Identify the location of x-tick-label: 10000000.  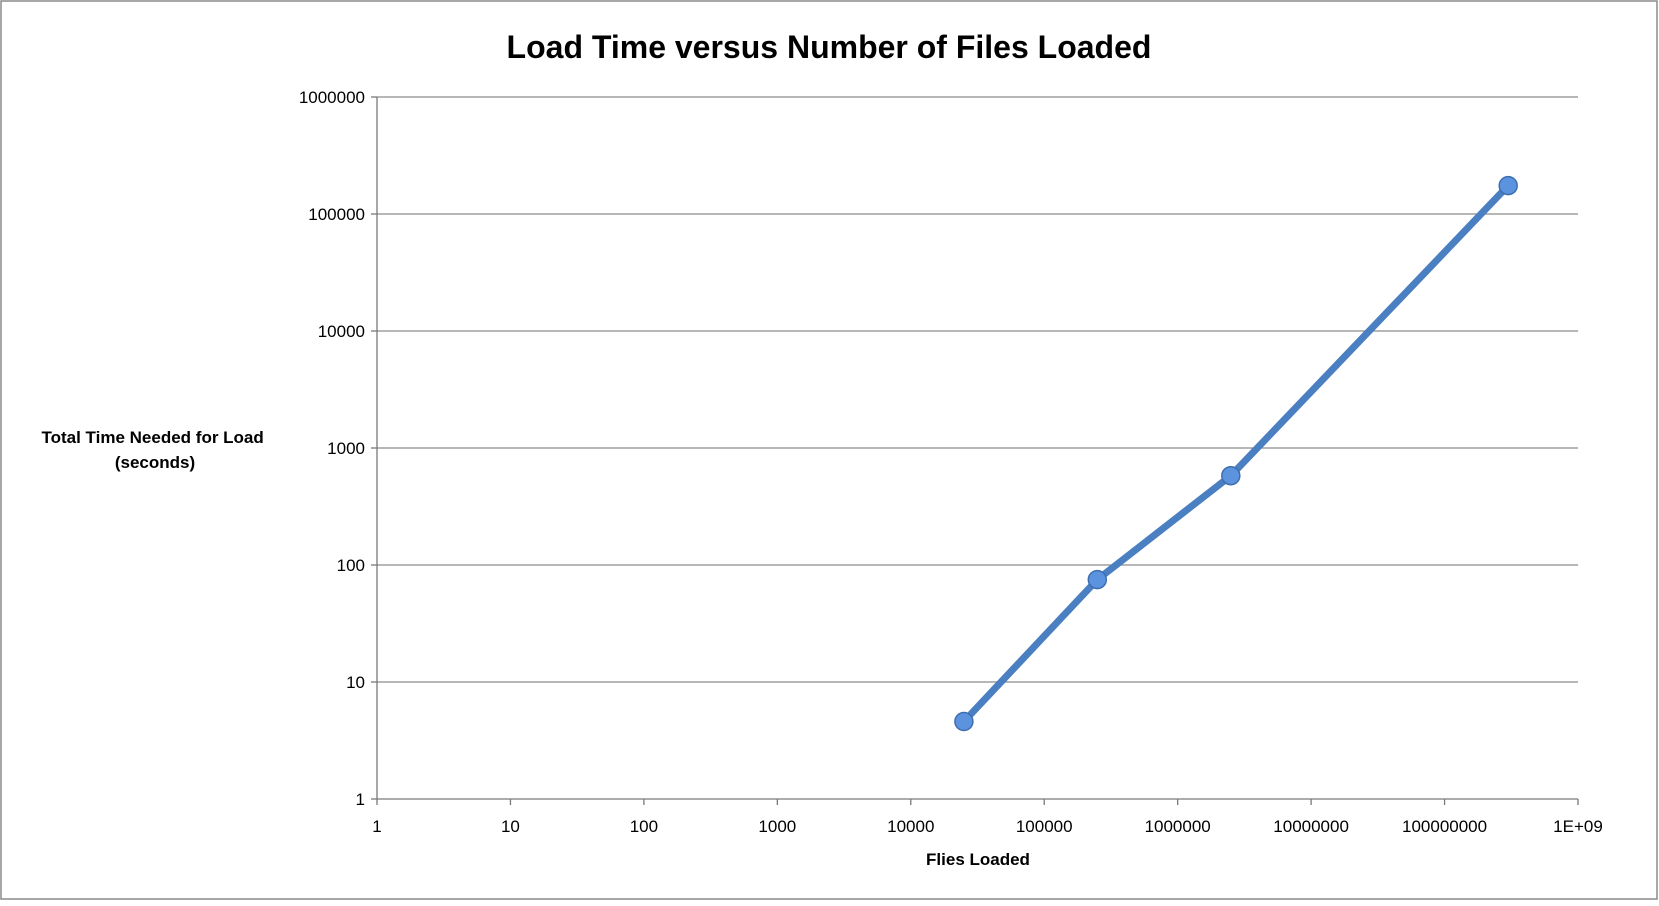
(1311, 826).